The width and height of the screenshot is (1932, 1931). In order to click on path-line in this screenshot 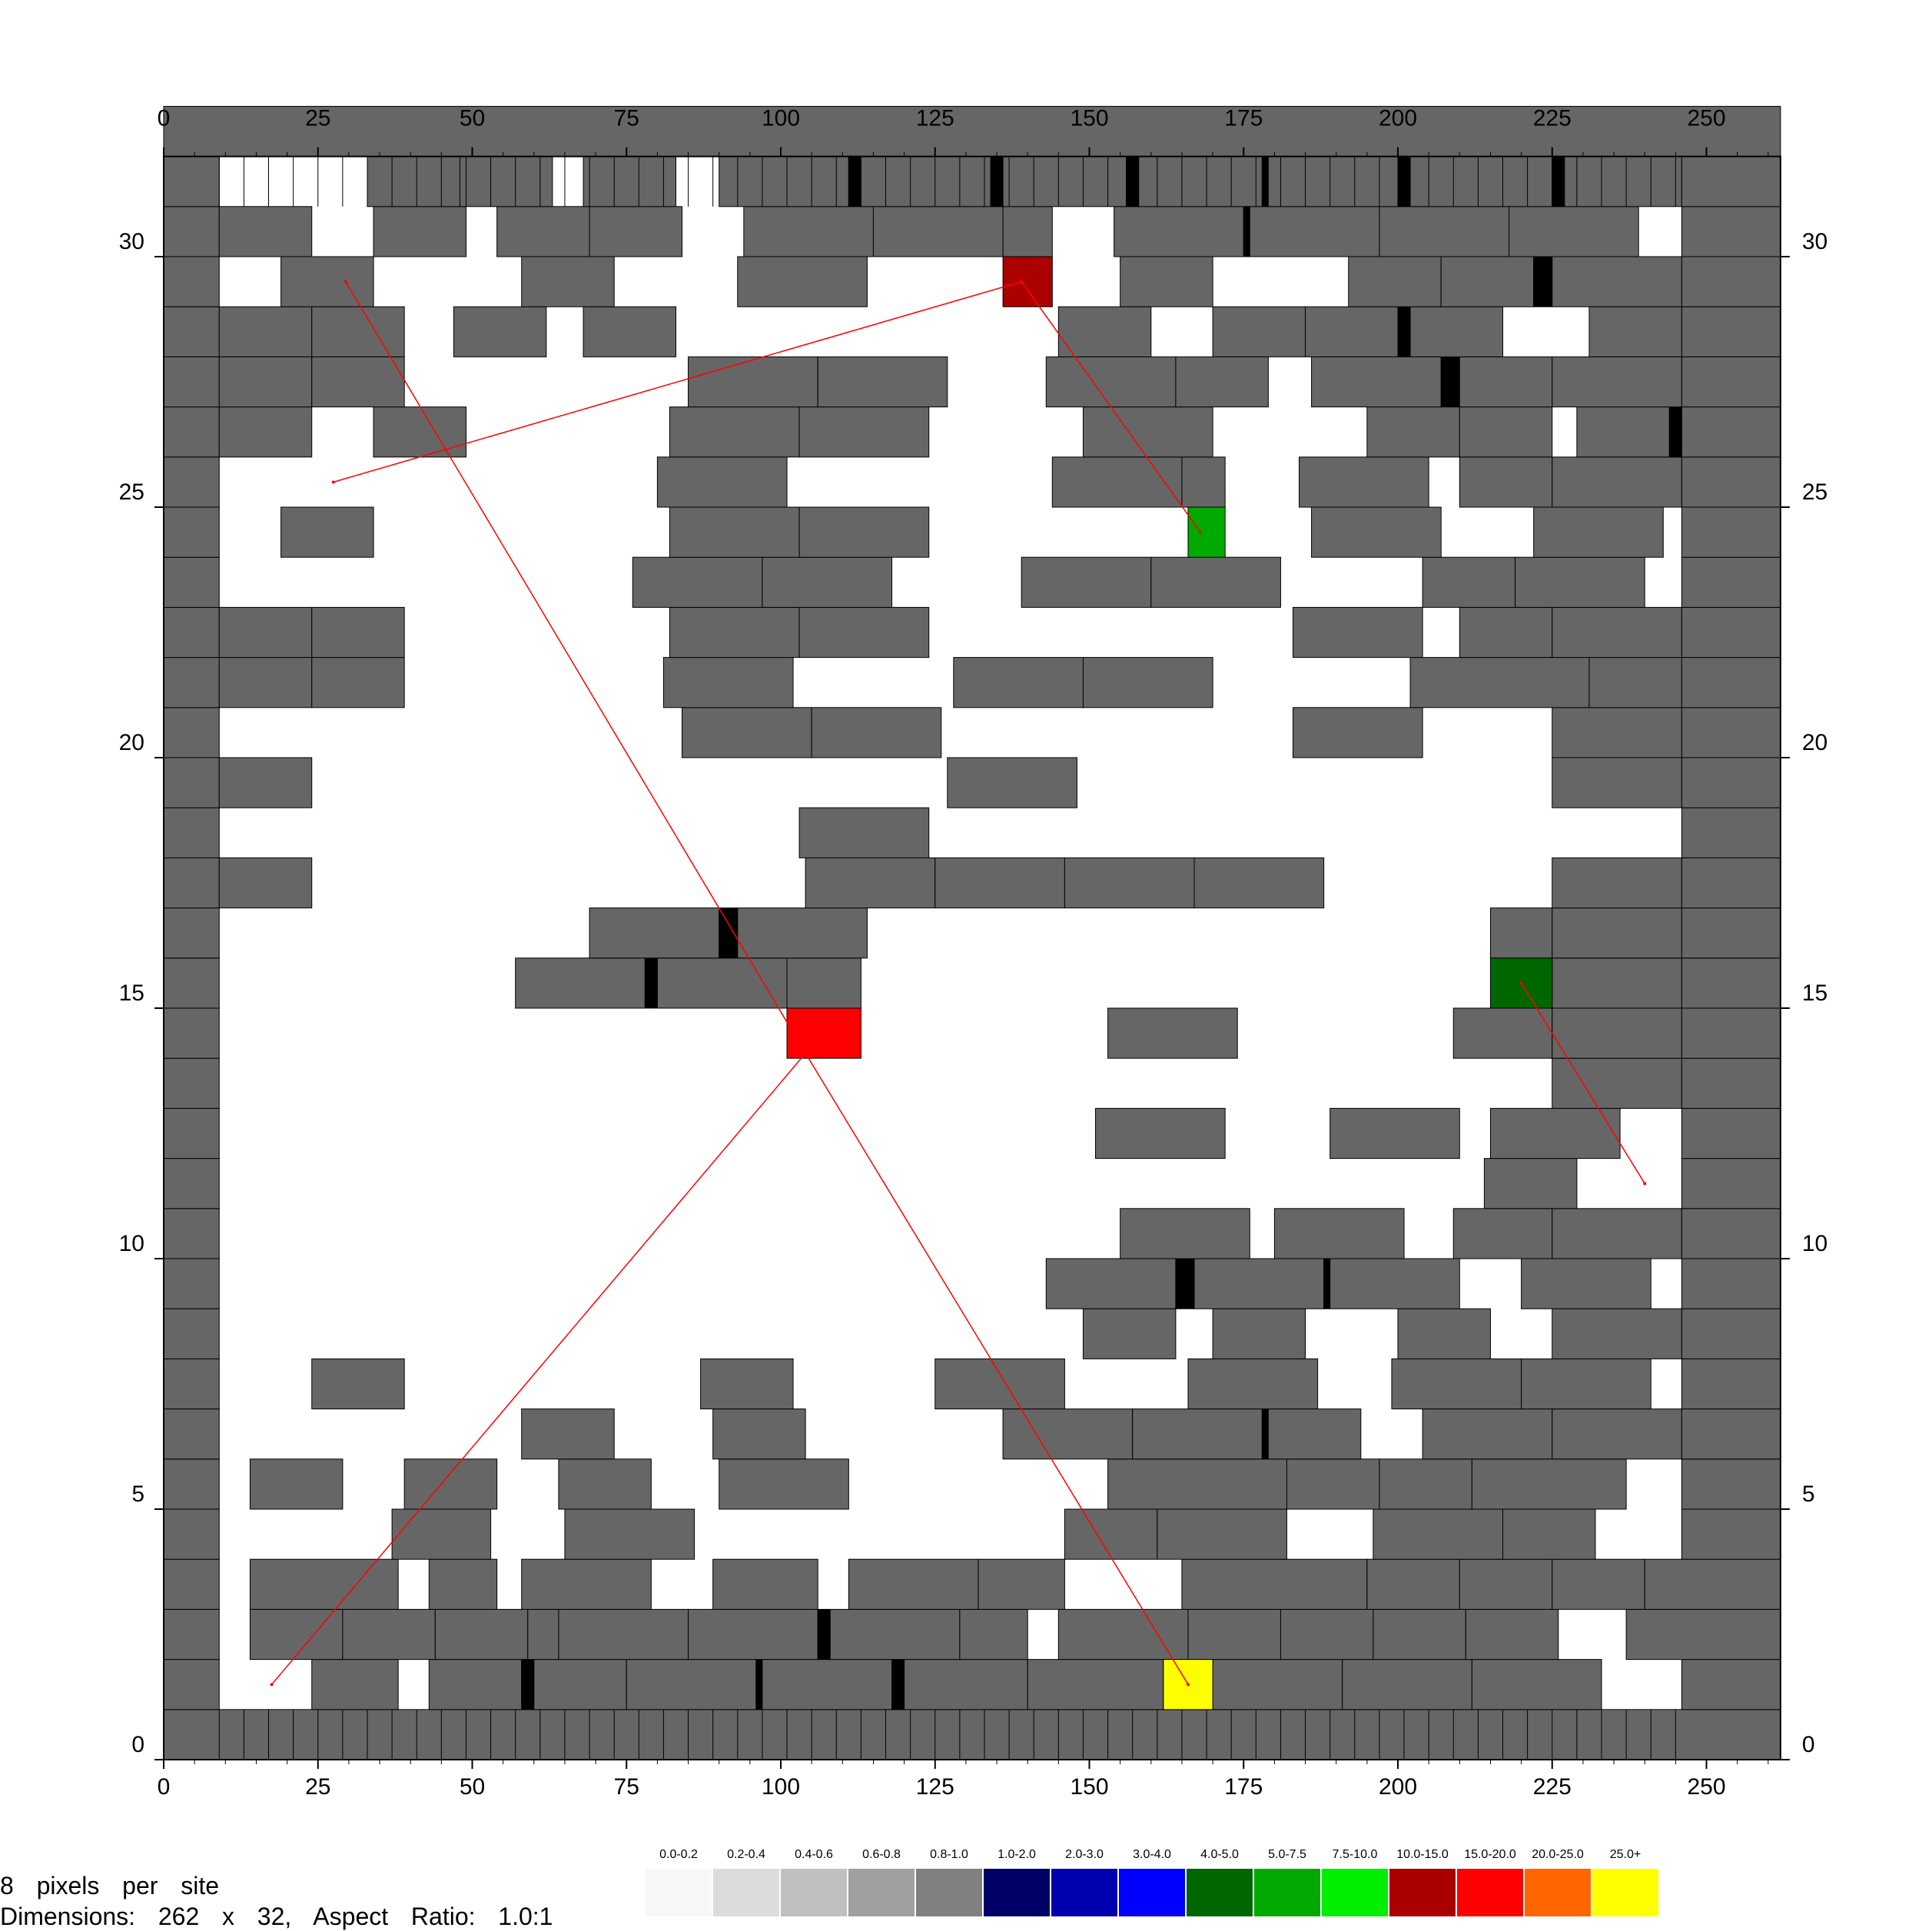, I will do `click(575, 667)`.